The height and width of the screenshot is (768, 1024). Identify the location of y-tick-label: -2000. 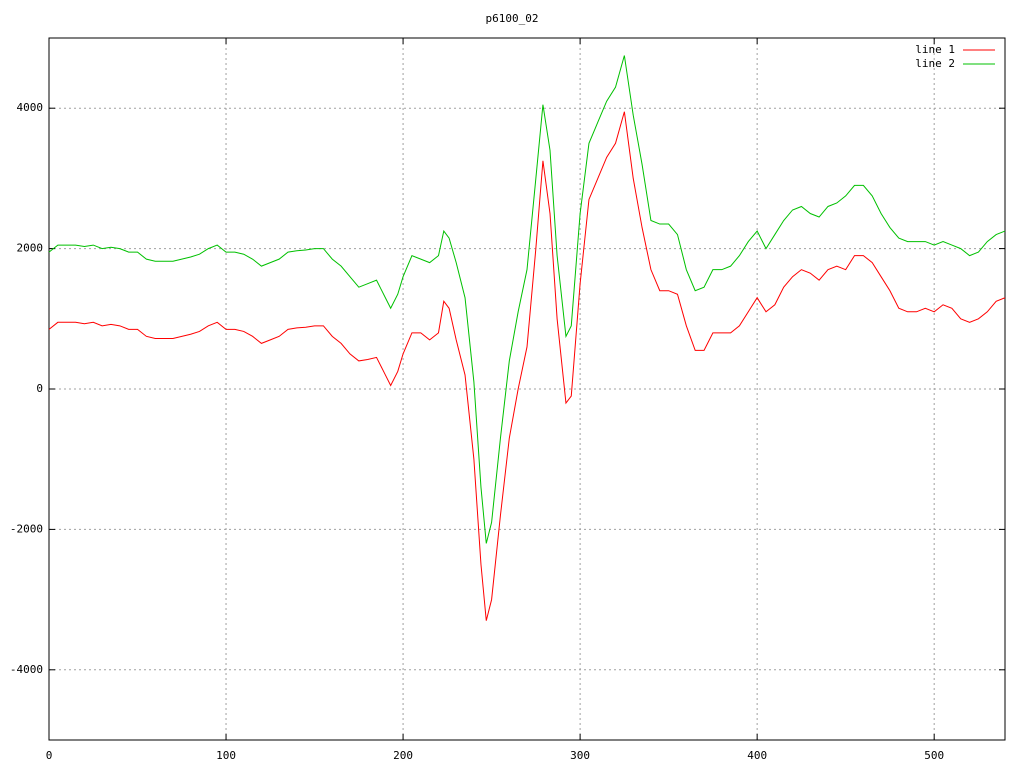
(26, 528).